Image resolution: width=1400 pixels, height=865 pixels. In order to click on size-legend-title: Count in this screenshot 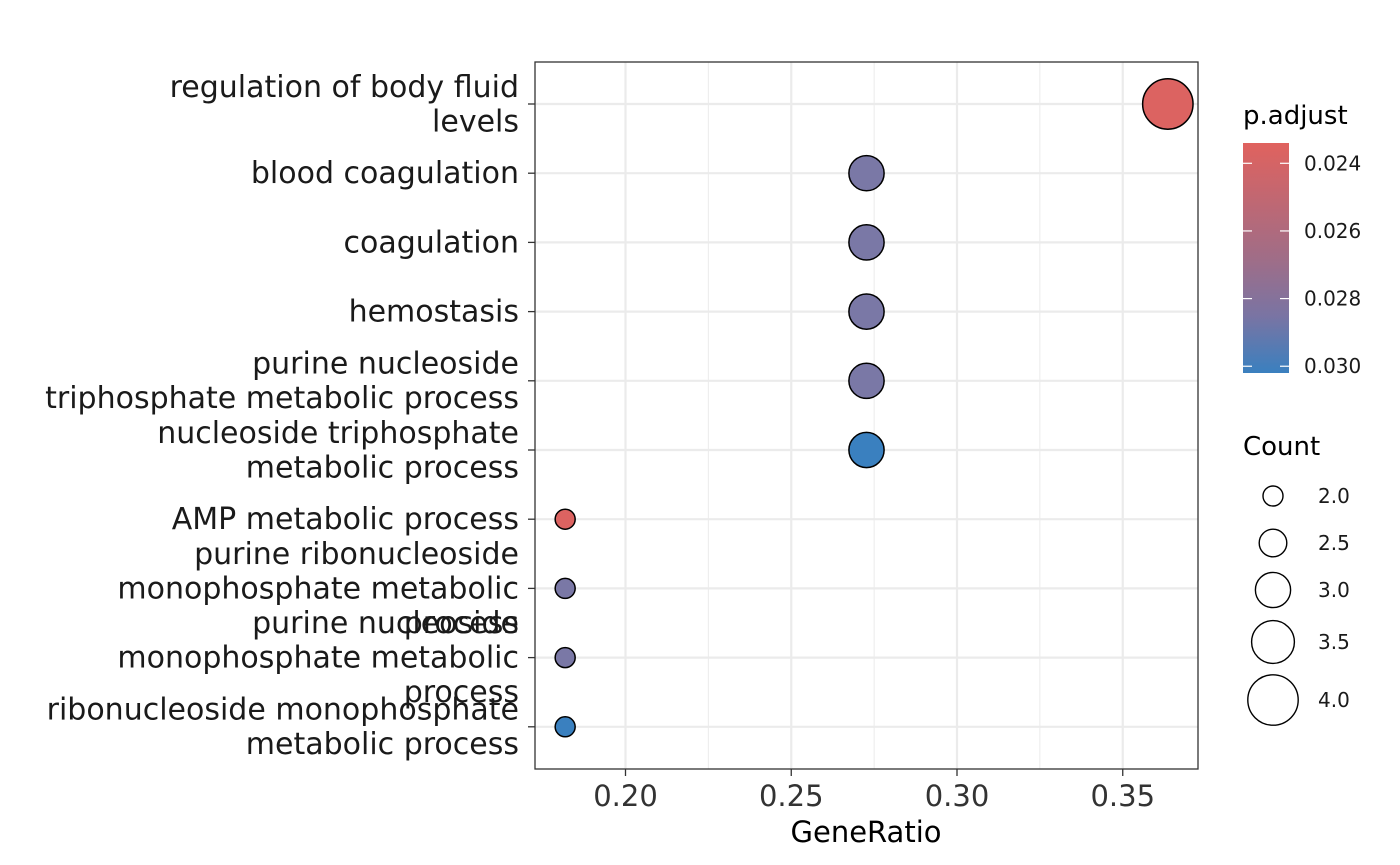, I will do `click(1281, 447)`.